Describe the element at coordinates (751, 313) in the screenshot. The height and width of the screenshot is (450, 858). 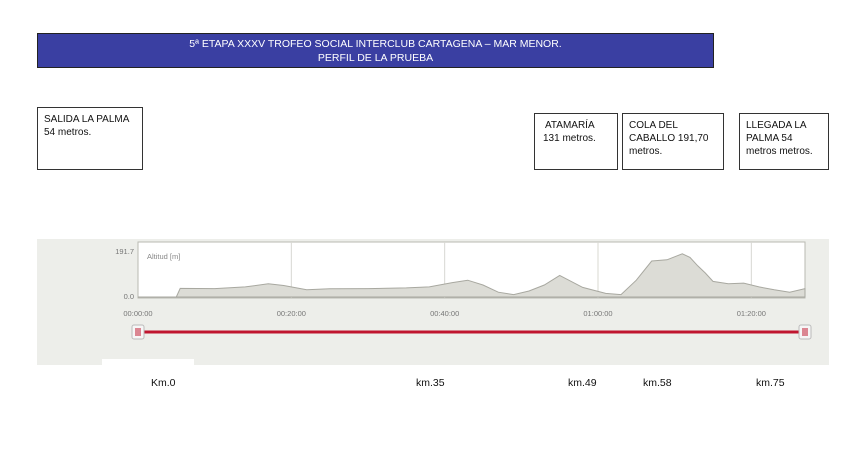
I see `x-tick-label: 01:20:00` at that location.